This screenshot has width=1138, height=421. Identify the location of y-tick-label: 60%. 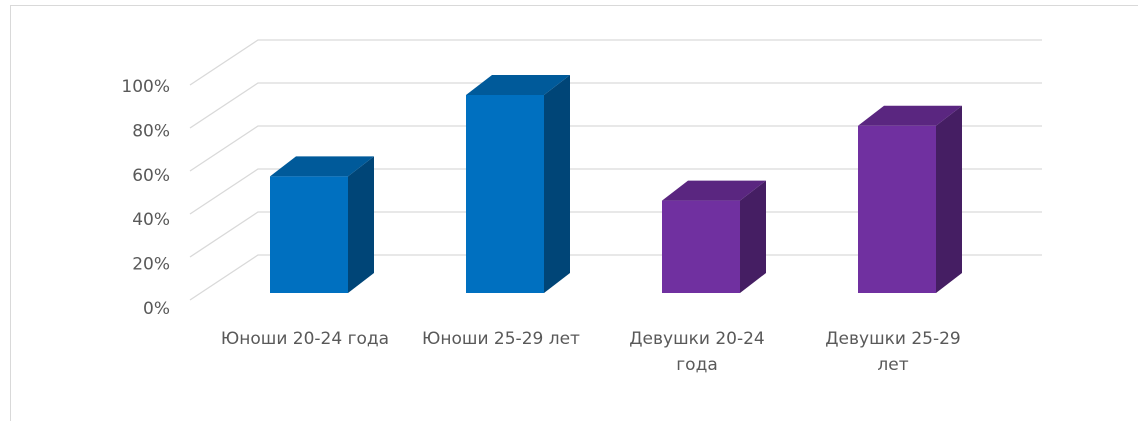
(151, 176).